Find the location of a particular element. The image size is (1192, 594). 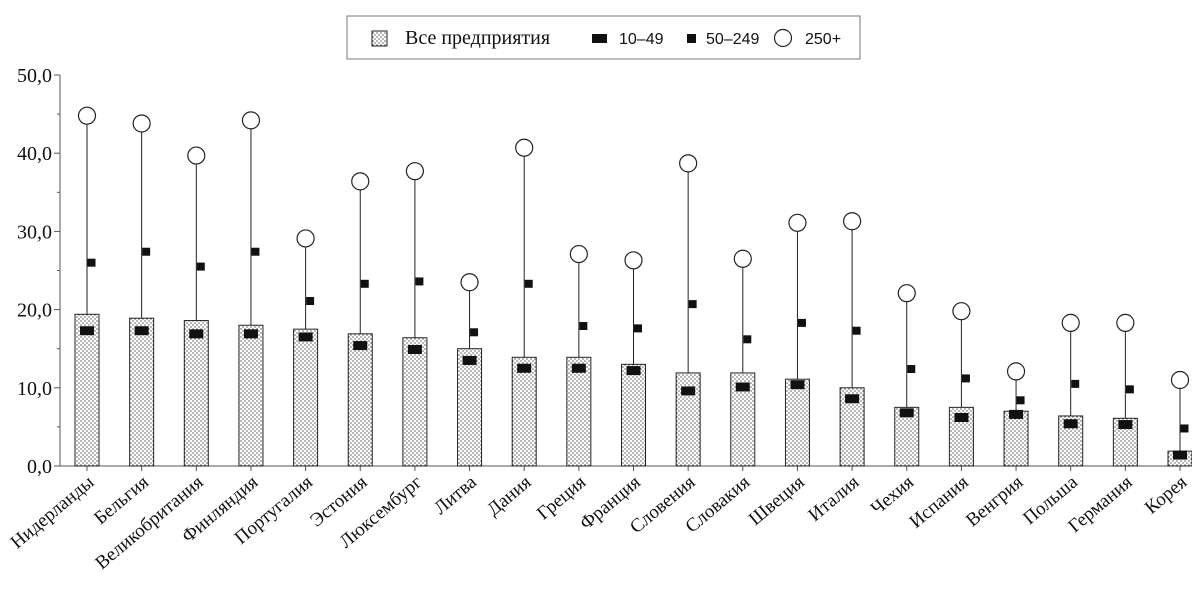

legend-marker-all-enterprises is located at coordinates (379, 38).